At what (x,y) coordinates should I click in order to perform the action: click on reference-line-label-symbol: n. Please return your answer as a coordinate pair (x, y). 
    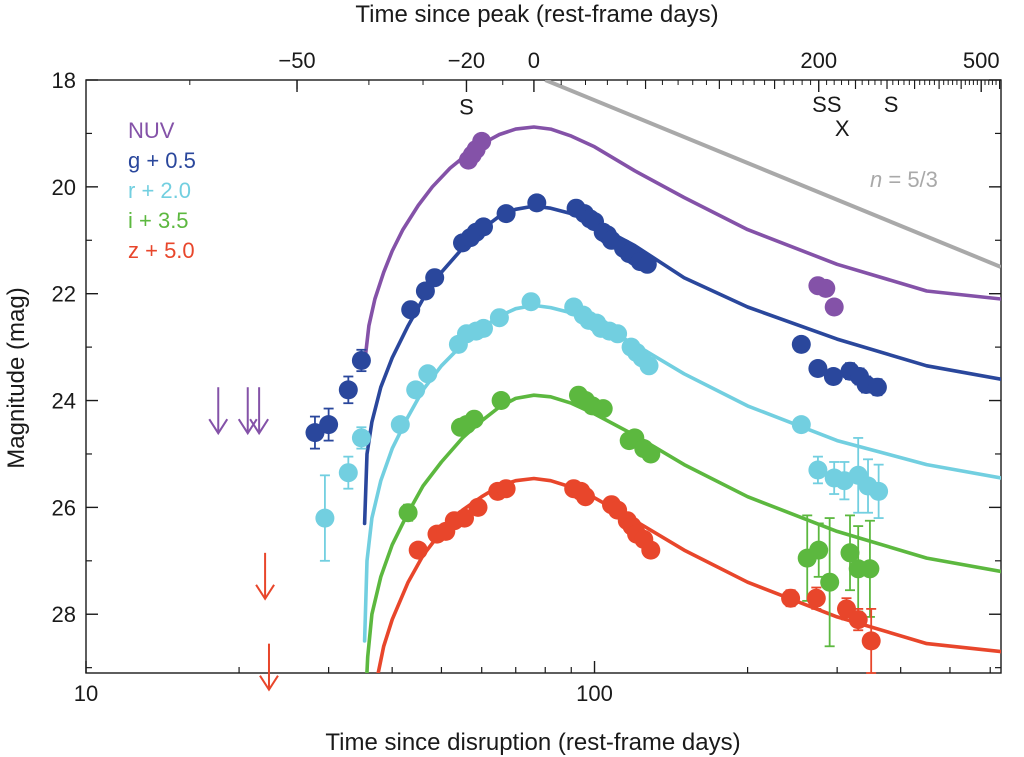
    Looking at the image, I should click on (876, 179).